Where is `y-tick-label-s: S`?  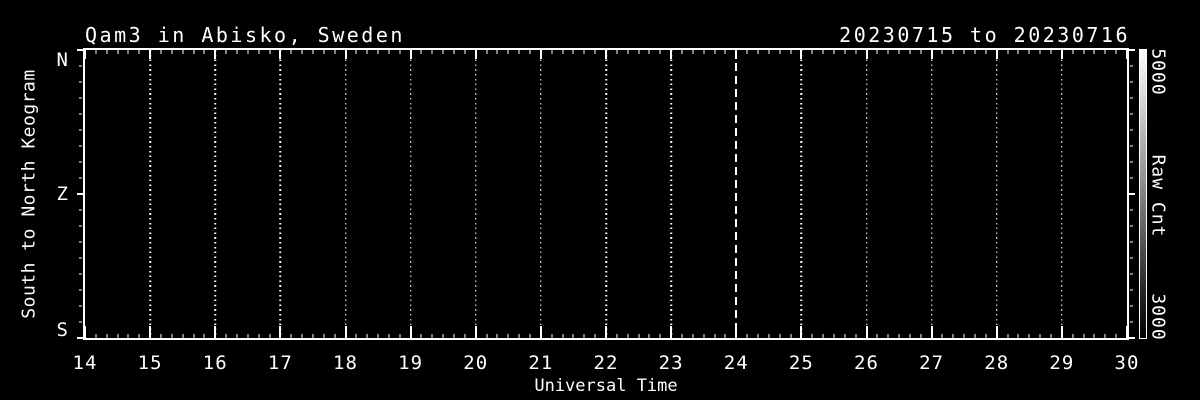
y-tick-label-s: S is located at coordinates (62, 330).